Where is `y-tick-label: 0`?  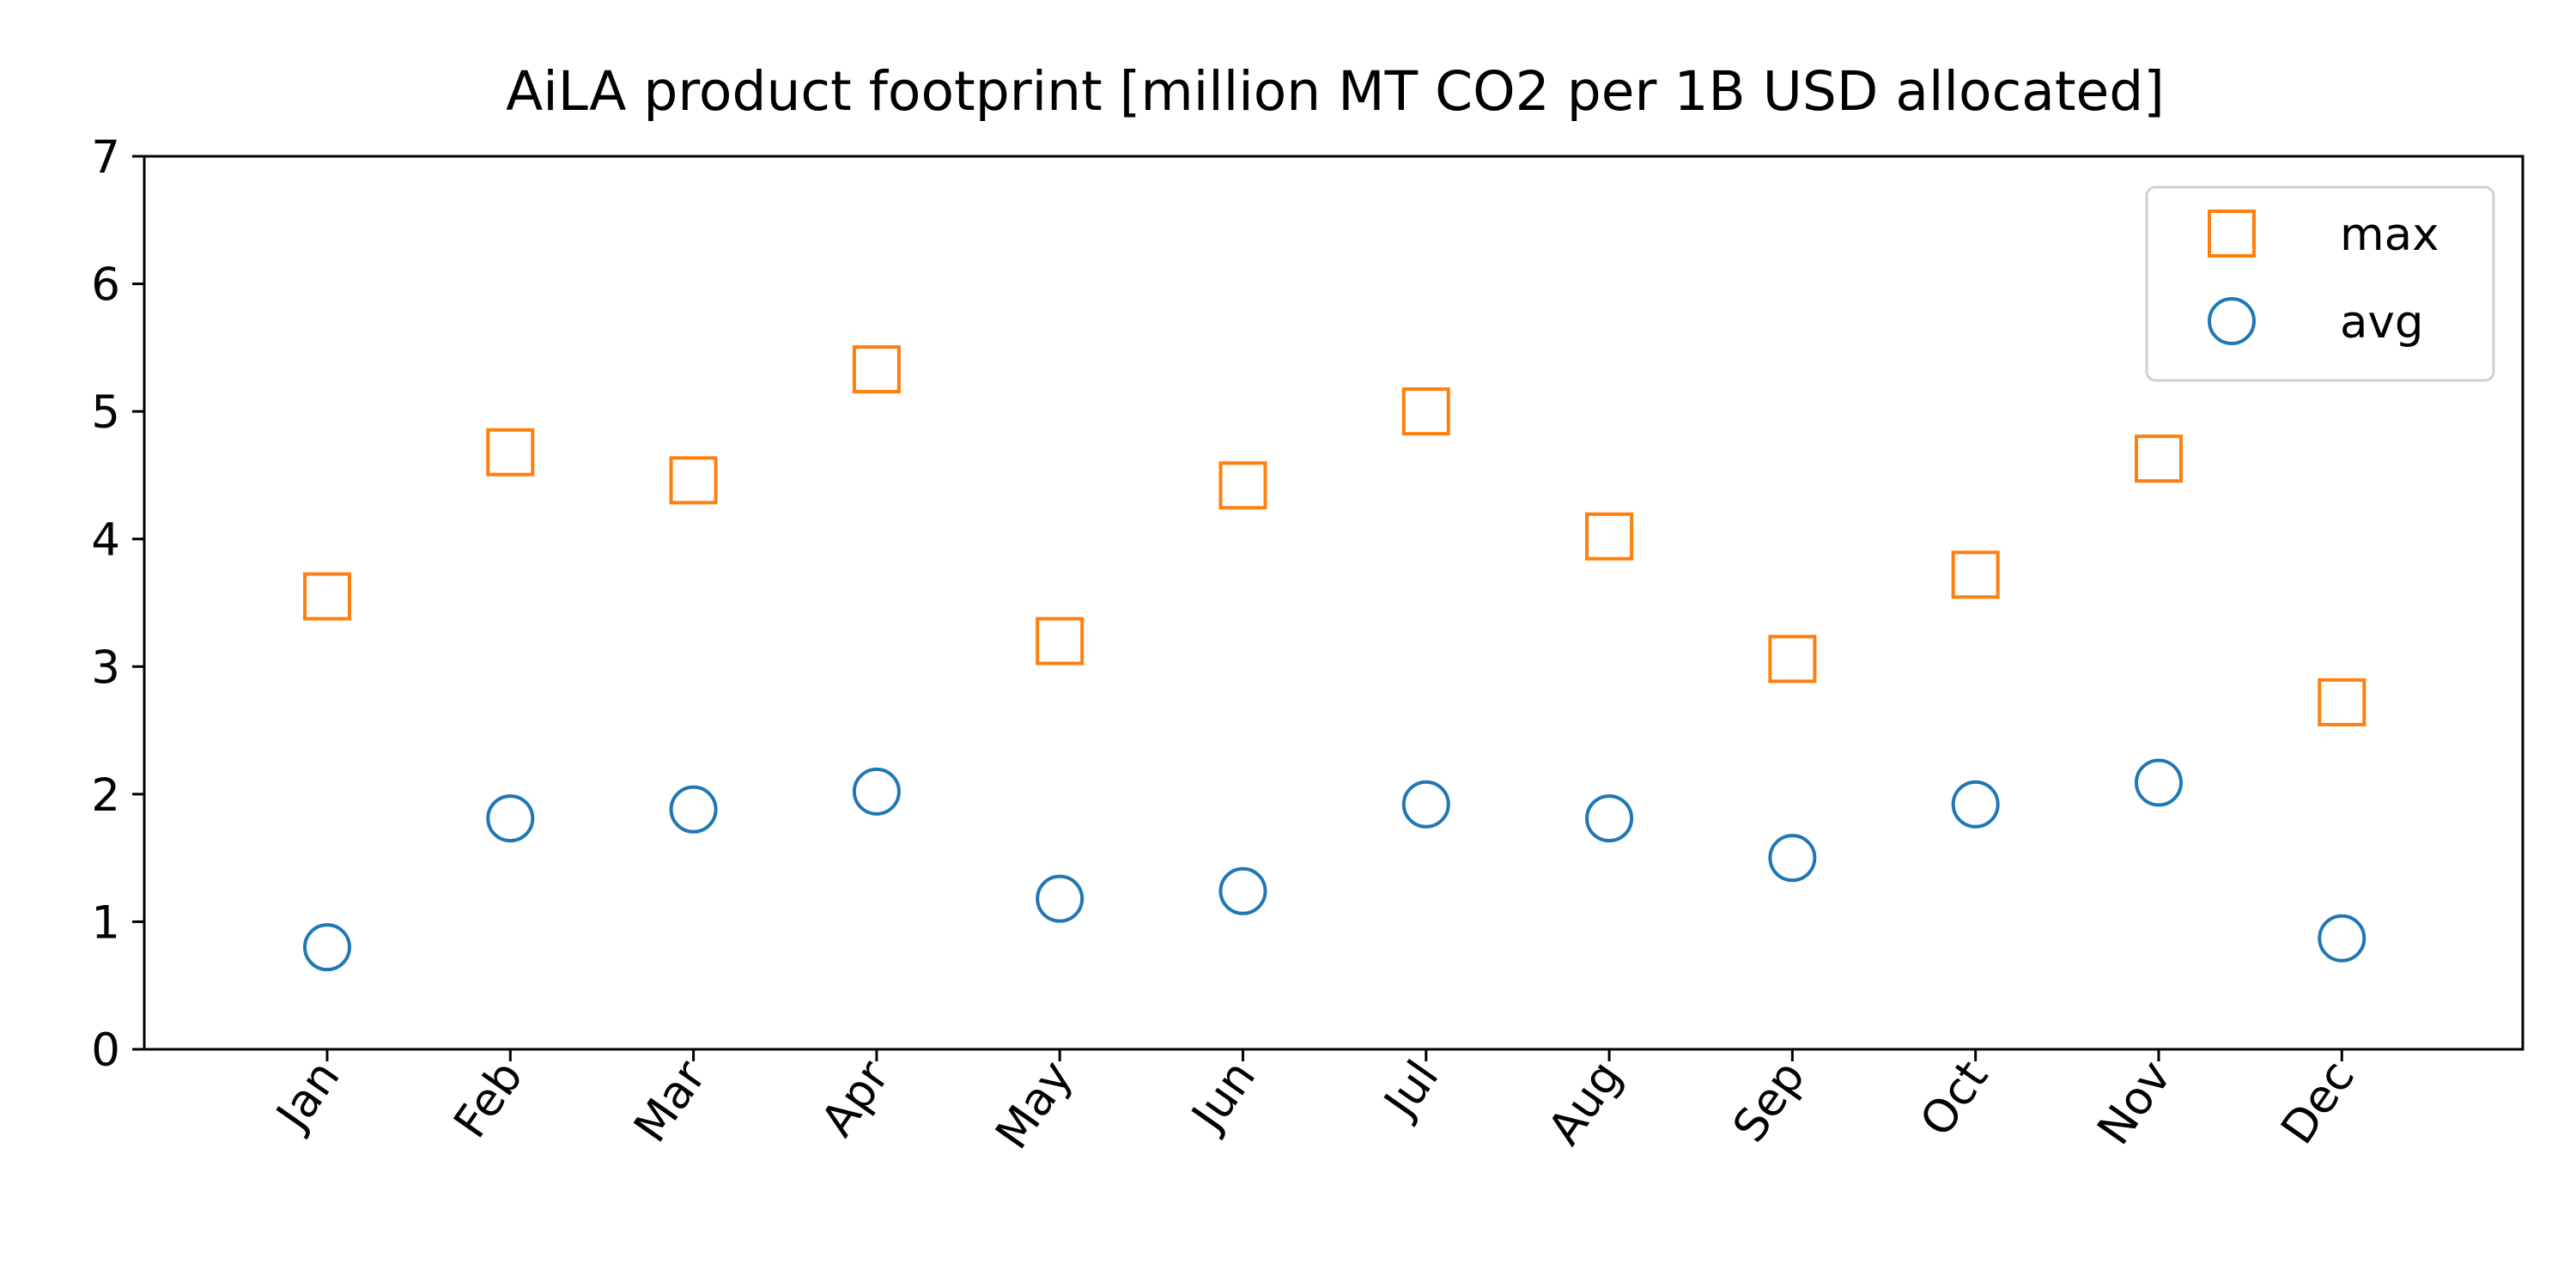 y-tick-label: 0 is located at coordinates (106, 1050).